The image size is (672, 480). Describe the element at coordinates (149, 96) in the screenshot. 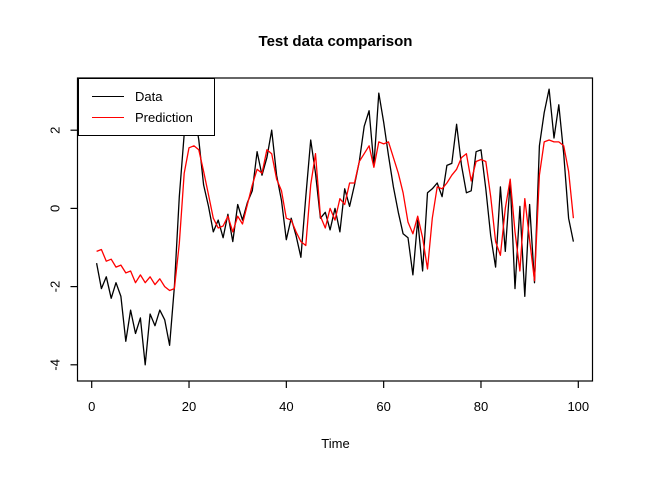

I see `legend-label-data: Data` at that location.